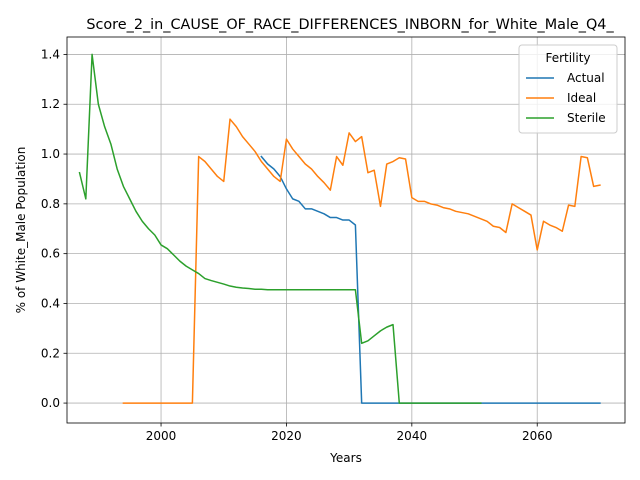 The width and height of the screenshot is (640, 480). What do you see at coordinates (412, 436) in the screenshot?
I see `x-tick-label: 2040` at bounding box center [412, 436].